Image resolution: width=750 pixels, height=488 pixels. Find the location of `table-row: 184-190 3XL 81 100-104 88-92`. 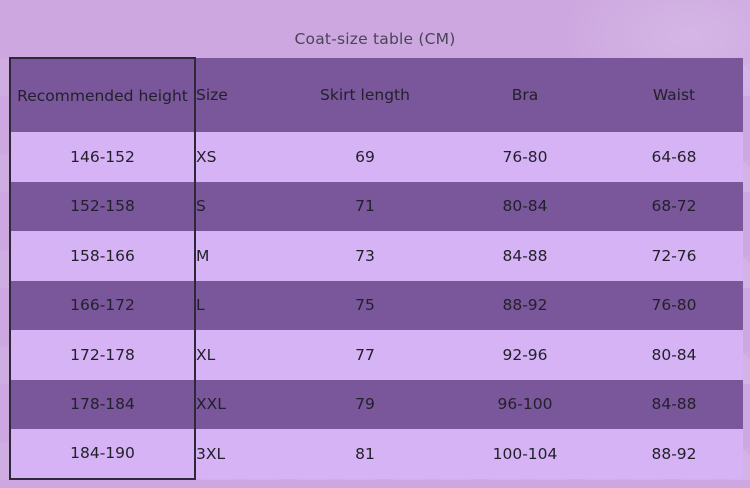

table-row: 184-190 3XL 81 100-104 88-92 is located at coordinates (376, 454).